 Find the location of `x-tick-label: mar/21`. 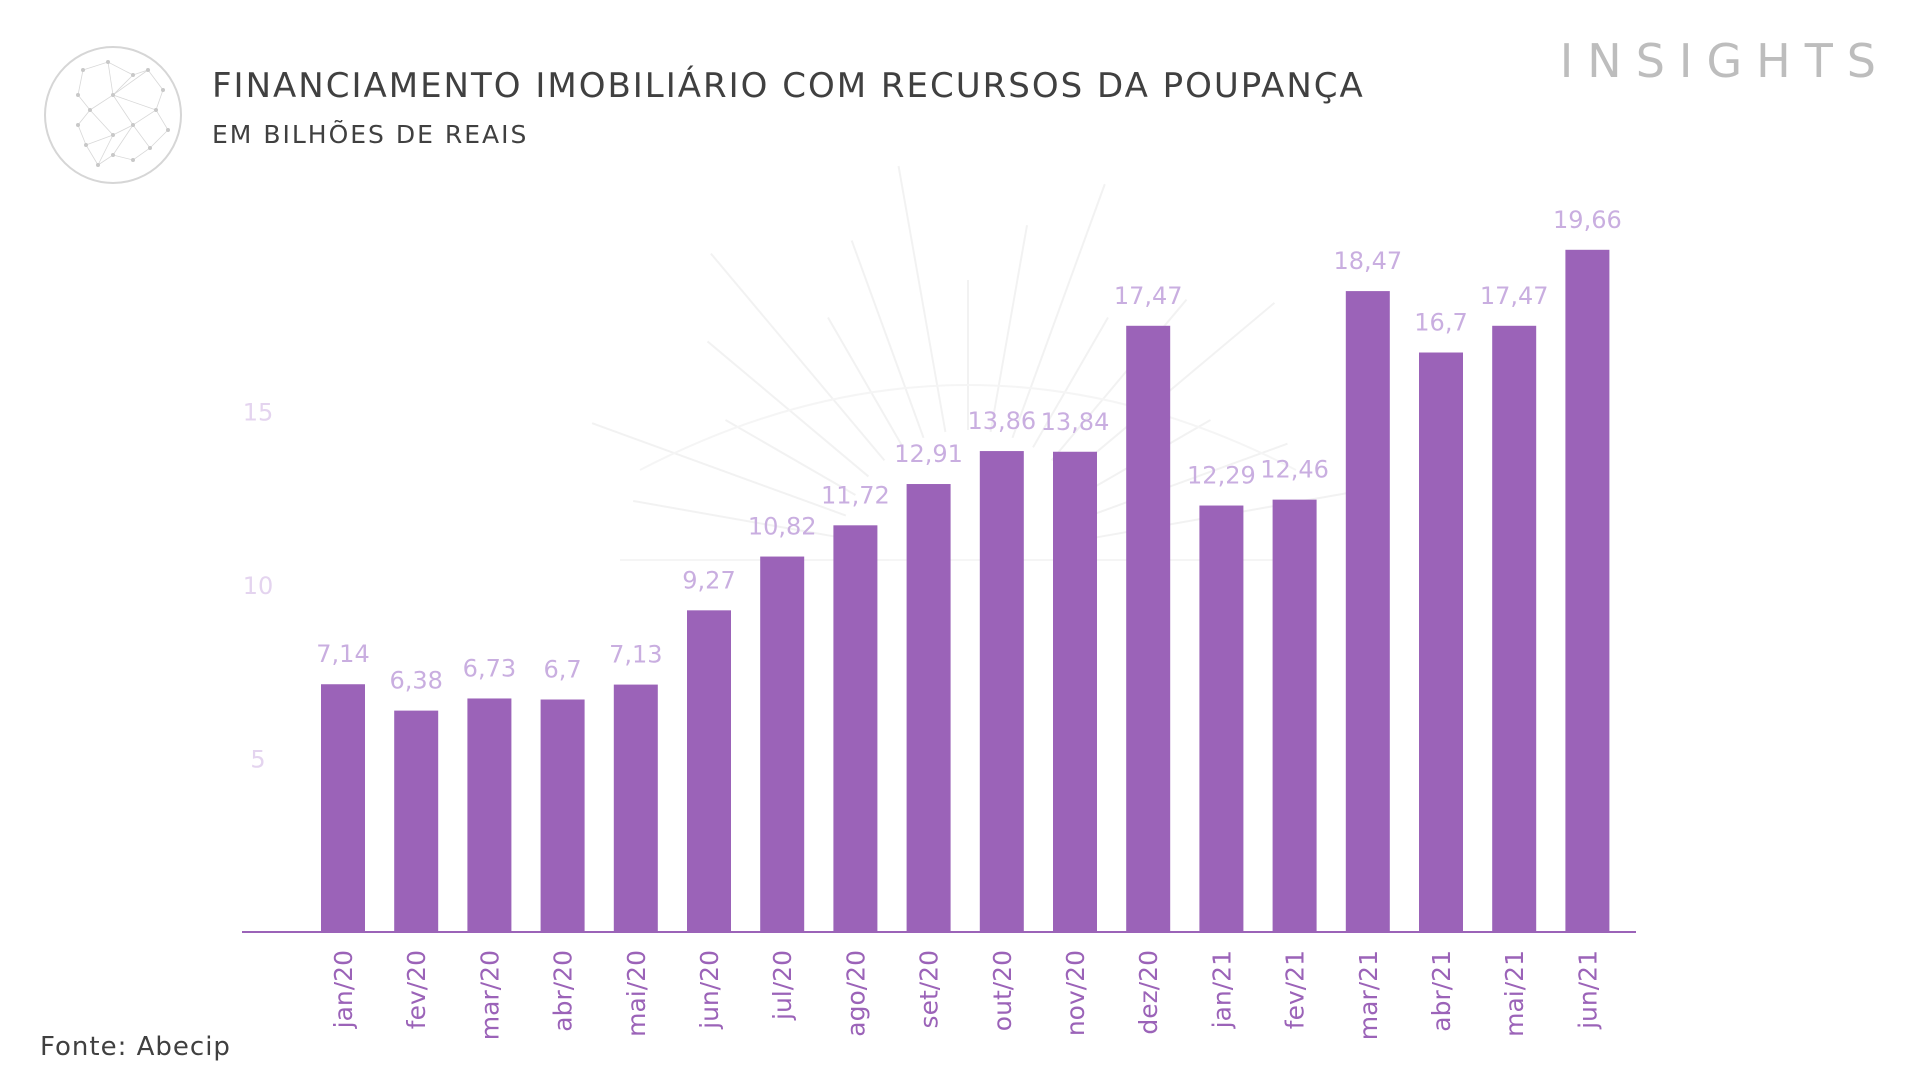

x-tick-label: mar/21 is located at coordinates (1368, 995).